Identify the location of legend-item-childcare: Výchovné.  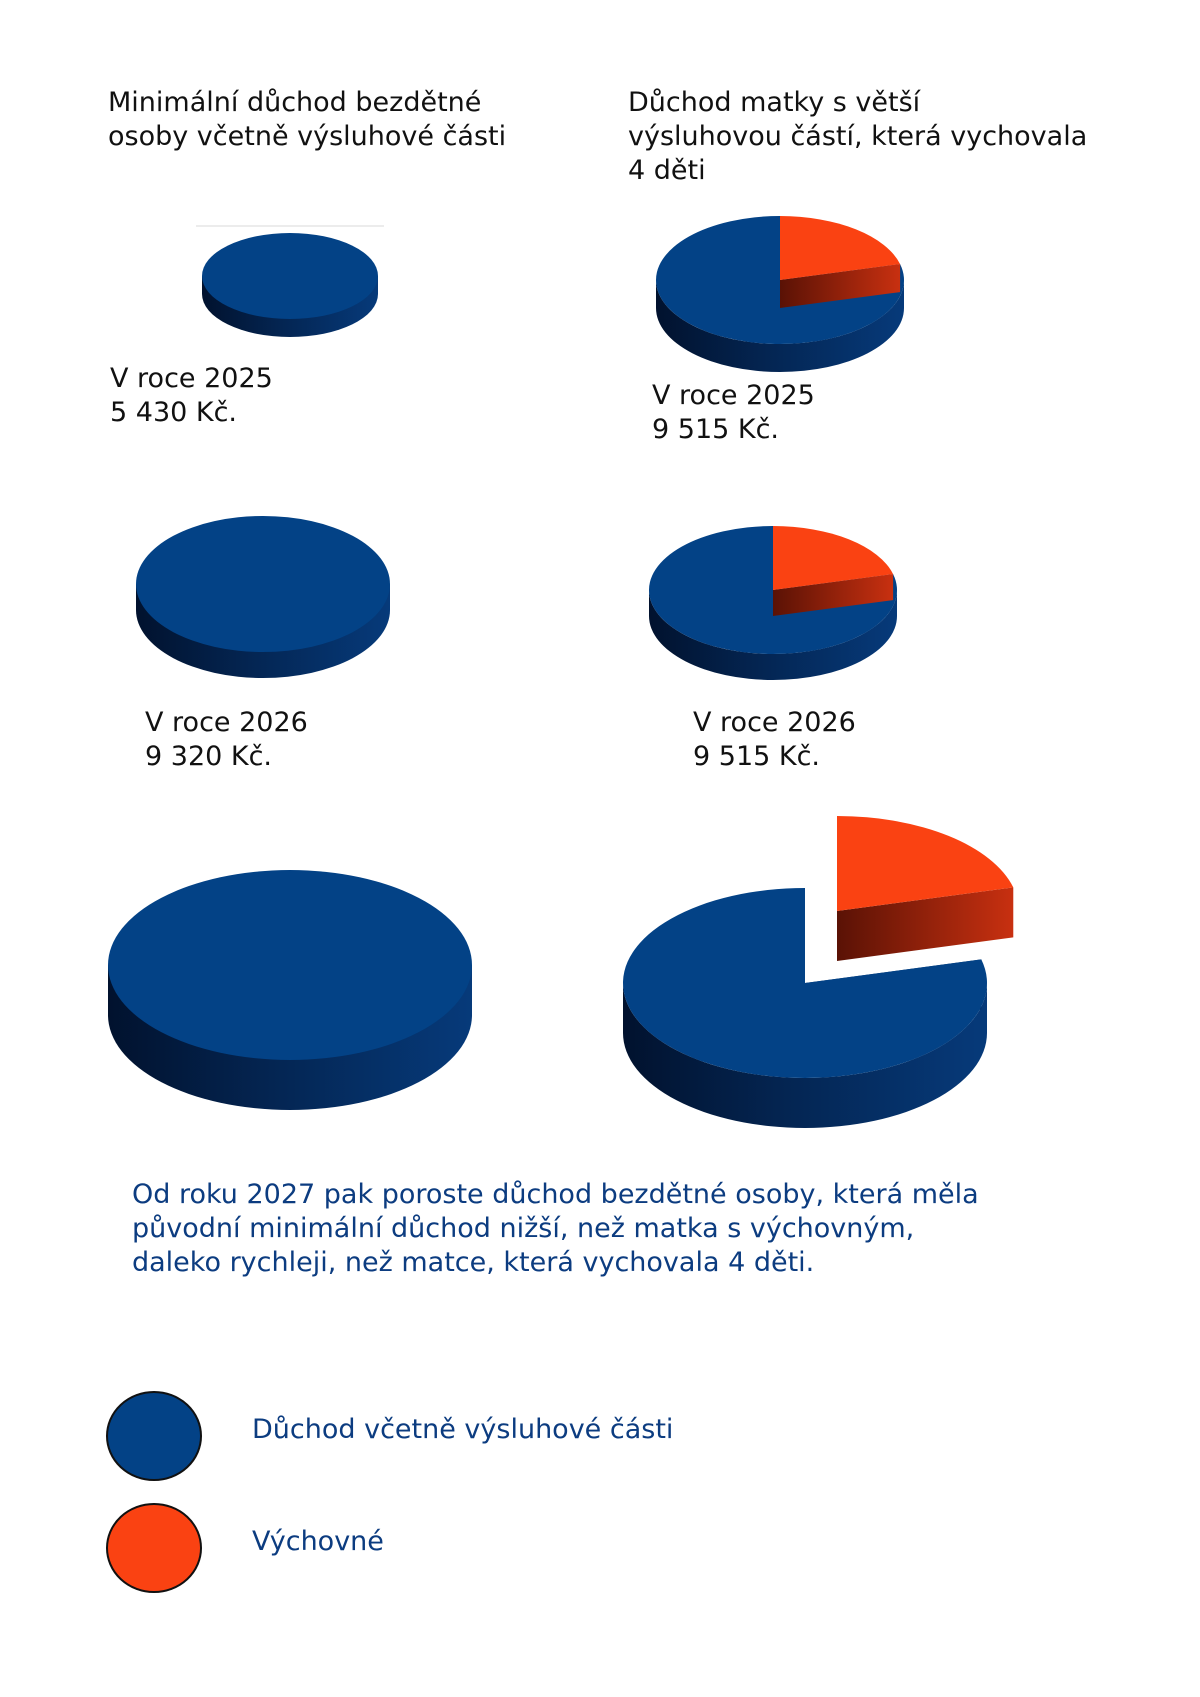
(450, 1555).